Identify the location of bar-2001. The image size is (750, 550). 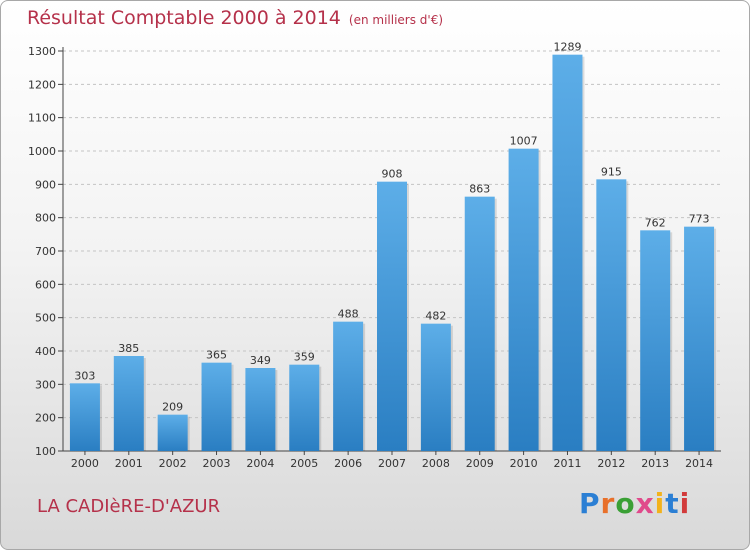
(128, 403).